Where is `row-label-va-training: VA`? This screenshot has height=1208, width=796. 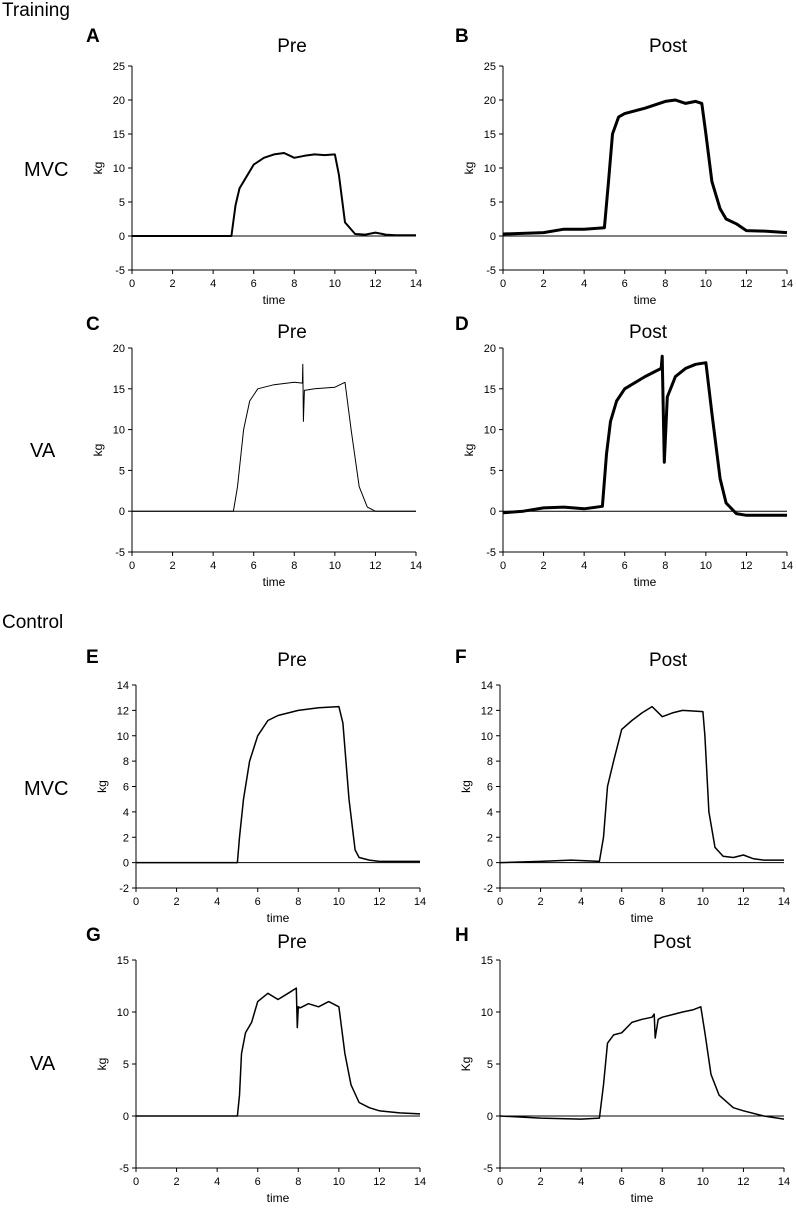 row-label-va-training: VA is located at coordinates (43, 451).